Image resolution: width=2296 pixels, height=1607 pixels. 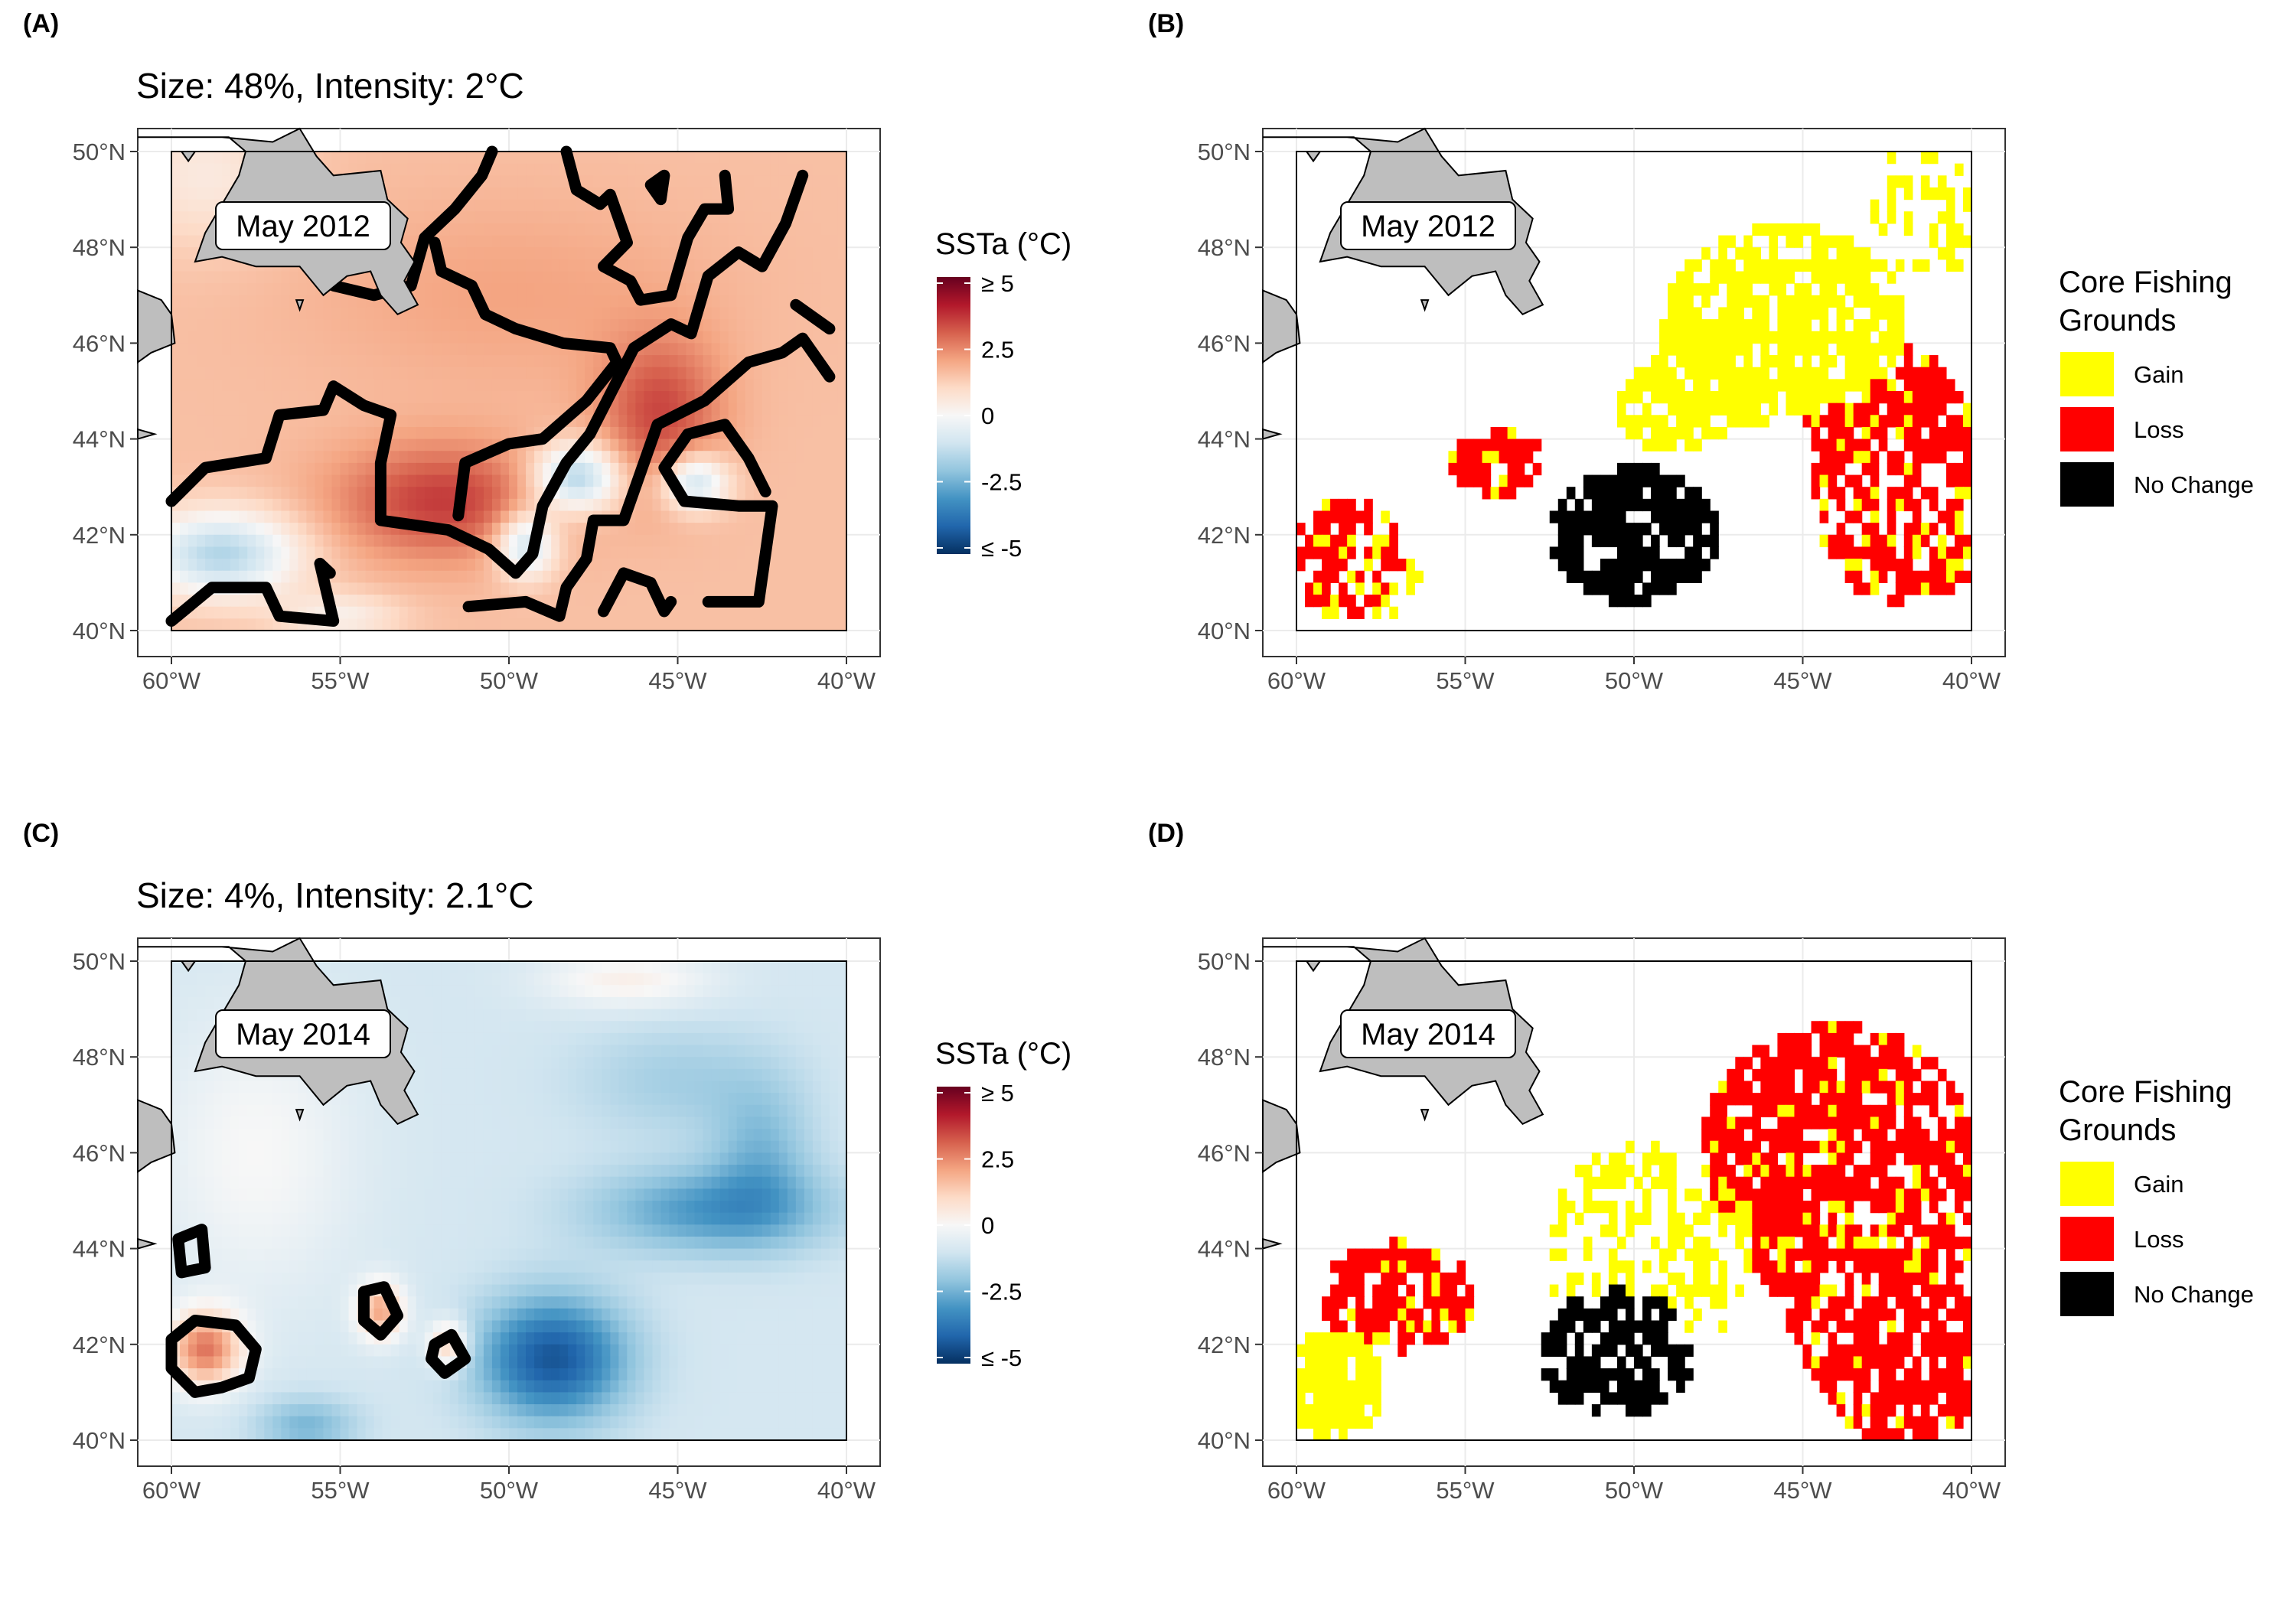 What do you see at coordinates (1224, 439) in the screenshot?
I see `y-tick-label: 44°N` at bounding box center [1224, 439].